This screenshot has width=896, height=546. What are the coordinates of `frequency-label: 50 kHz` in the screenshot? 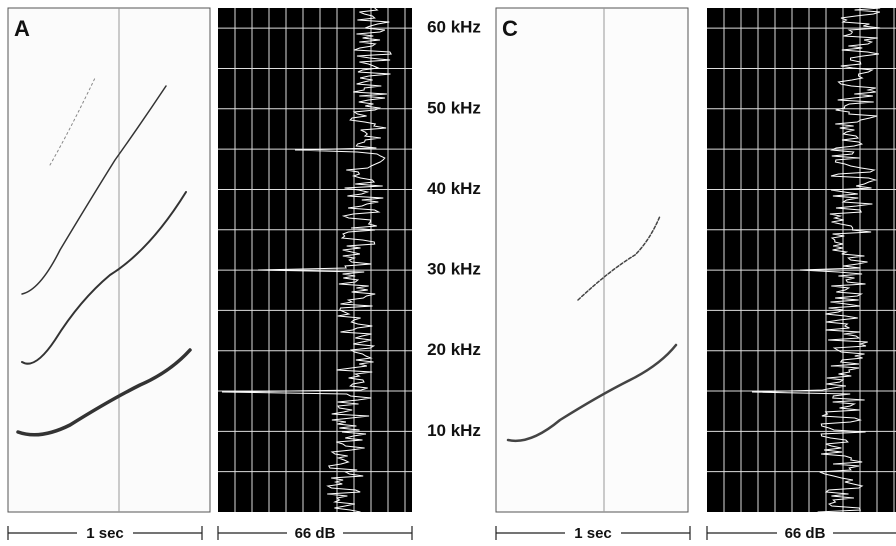 It's located at (454, 107).